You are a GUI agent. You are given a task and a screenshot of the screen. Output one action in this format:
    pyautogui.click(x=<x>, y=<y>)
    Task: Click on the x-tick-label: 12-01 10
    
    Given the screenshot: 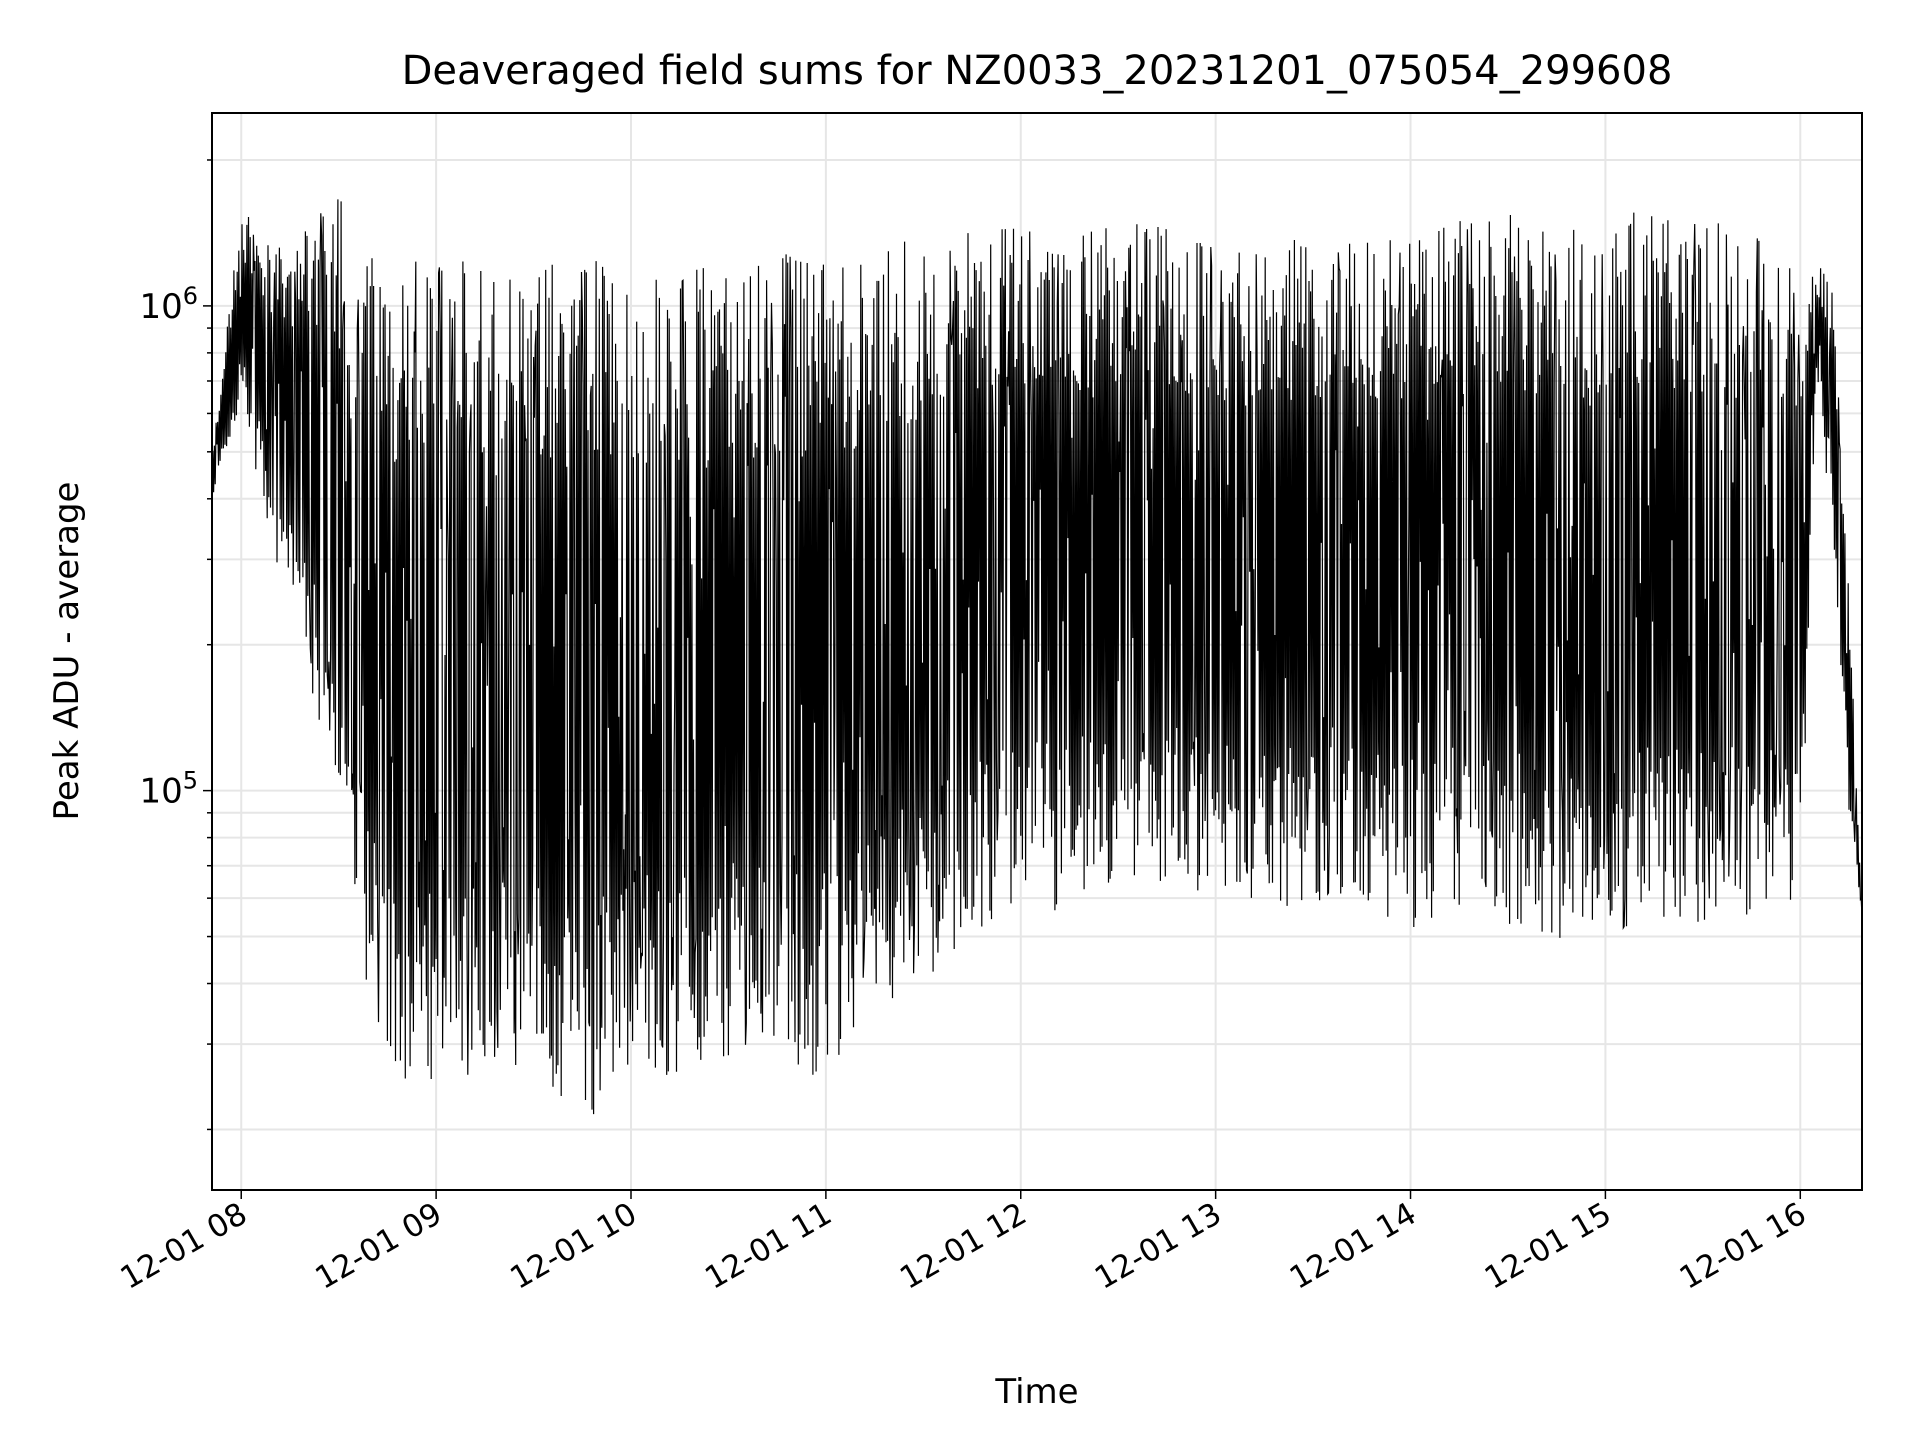 What is the action you would take?
    pyautogui.click(x=573, y=1246)
    